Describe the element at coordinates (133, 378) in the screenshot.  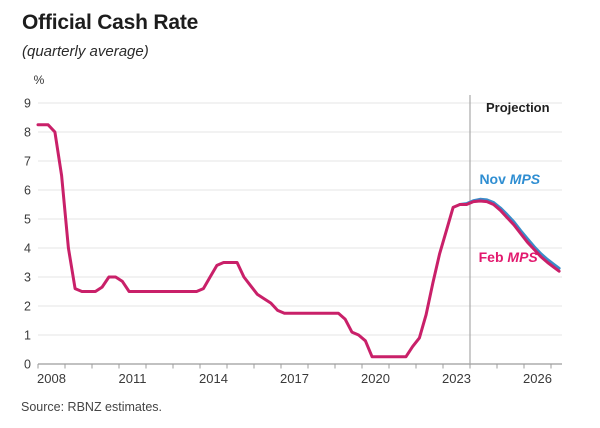
I see `x-tick-label: 2011` at that location.